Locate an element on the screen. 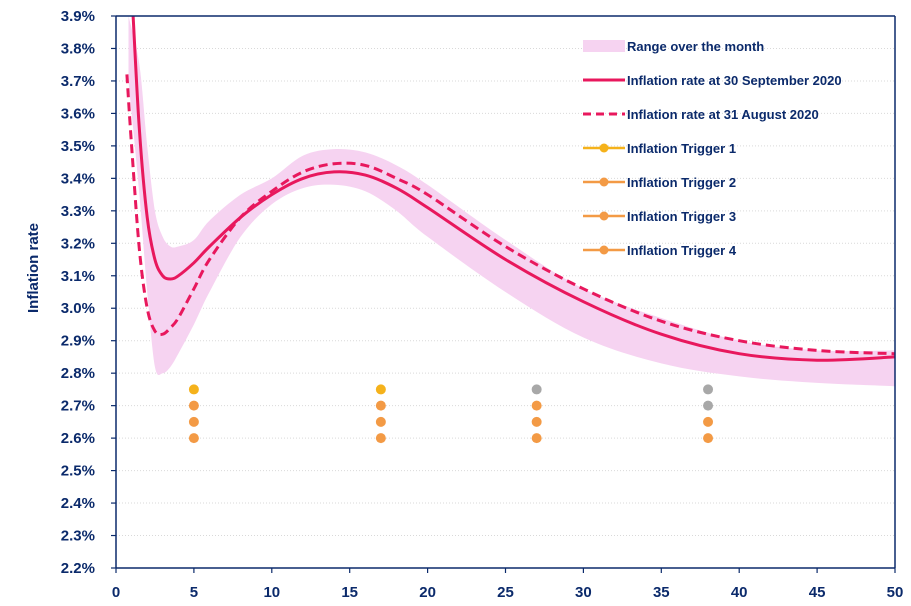 The height and width of the screenshot is (606, 911). legend-item: Inflation rate at 31 August 2020 is located at coordinates (701, 114).